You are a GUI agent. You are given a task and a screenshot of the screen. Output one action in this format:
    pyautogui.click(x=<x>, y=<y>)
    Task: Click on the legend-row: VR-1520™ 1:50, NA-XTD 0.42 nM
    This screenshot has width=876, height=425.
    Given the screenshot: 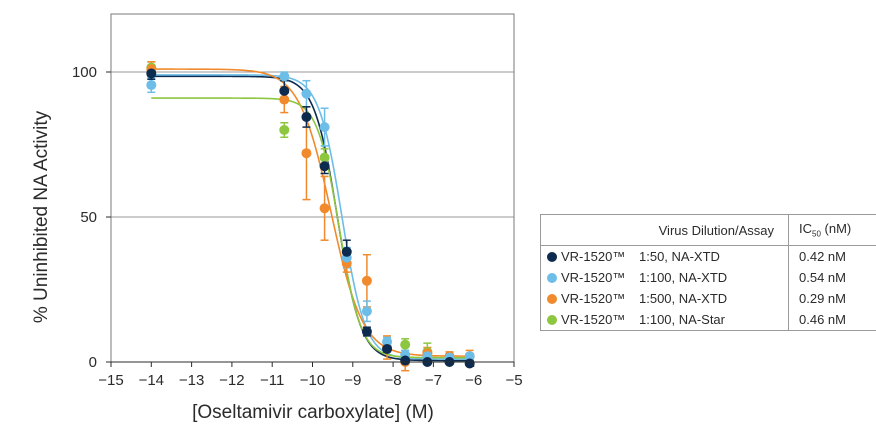 What is the action you would take?
    pyautogui.click(x=708, y=256)
    